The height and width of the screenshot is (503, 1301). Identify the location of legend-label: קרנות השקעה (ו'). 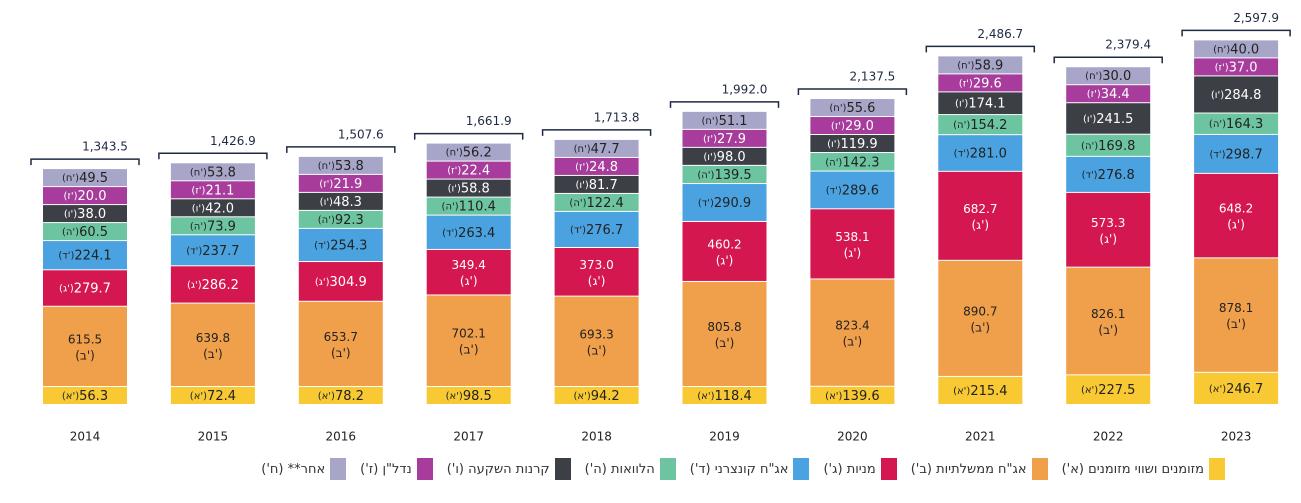
(498, 469).